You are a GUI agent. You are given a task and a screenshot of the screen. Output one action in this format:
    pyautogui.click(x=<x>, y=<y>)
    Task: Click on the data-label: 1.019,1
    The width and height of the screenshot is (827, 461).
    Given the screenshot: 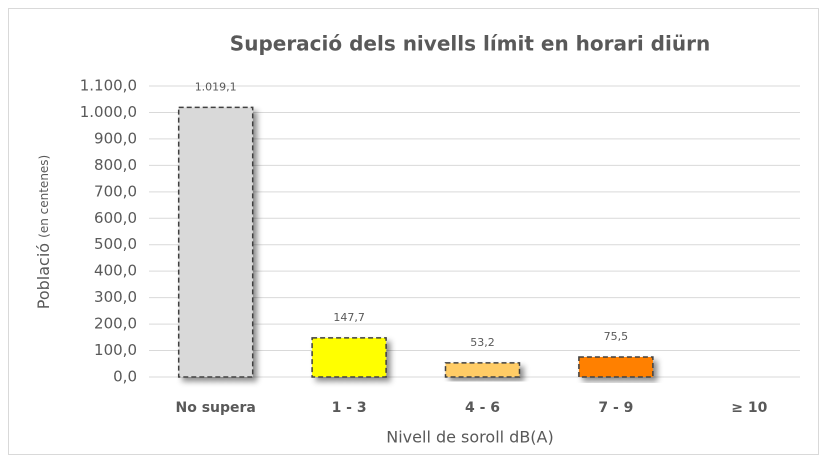 What is the action you would take?
    pyautogui.click(x=216, y=86)
    